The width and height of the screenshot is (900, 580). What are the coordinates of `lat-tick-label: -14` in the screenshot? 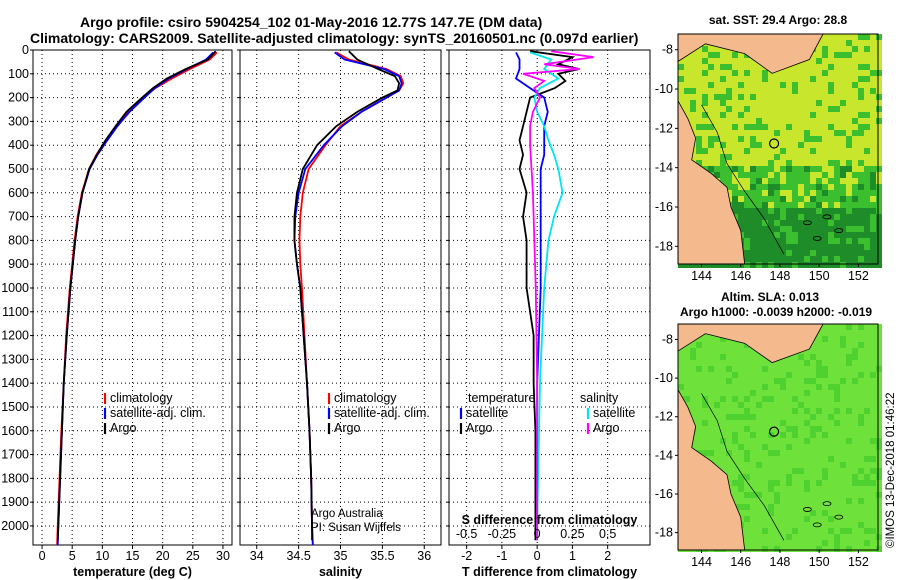 It's located at (664, 168).